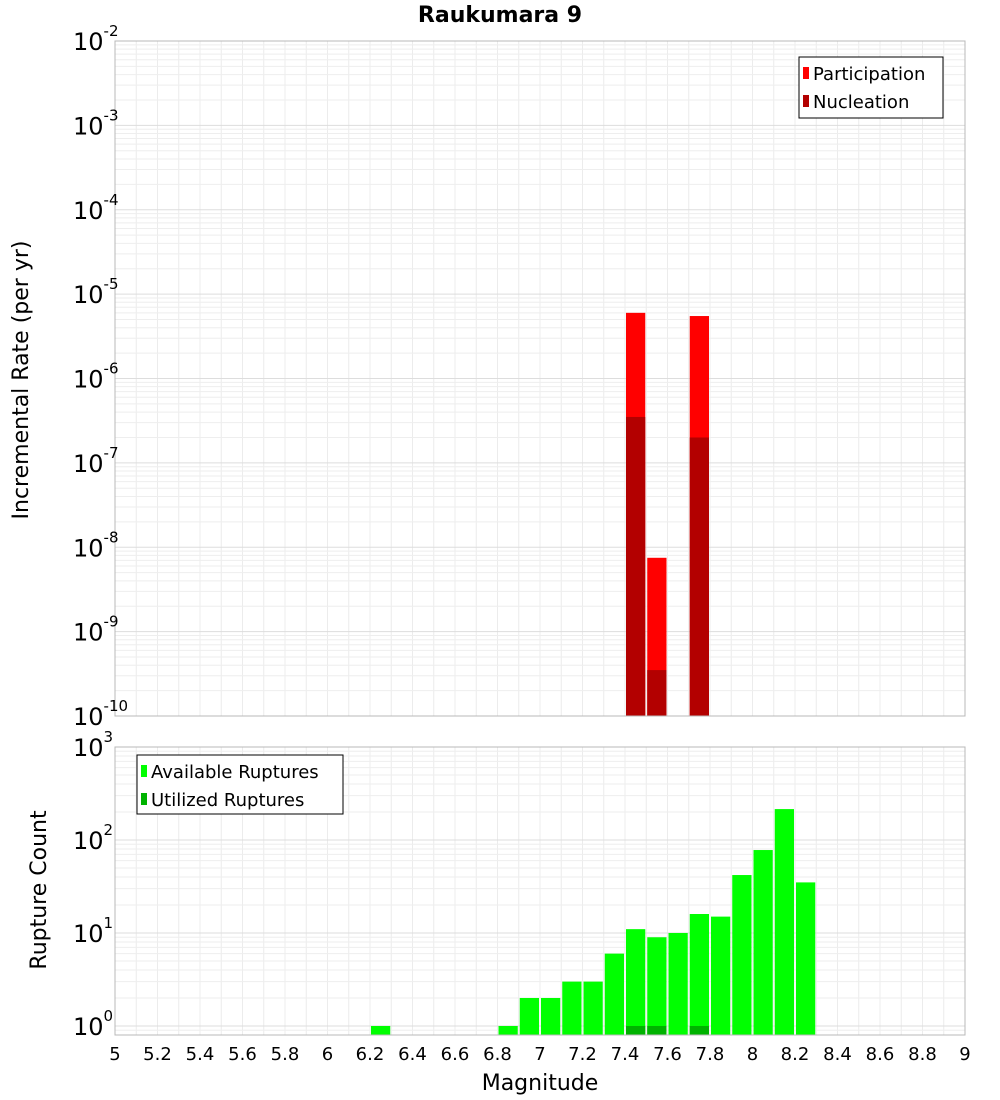  I want to click on top-y-tick-label: 10⁻⁸, so click(96, 545).